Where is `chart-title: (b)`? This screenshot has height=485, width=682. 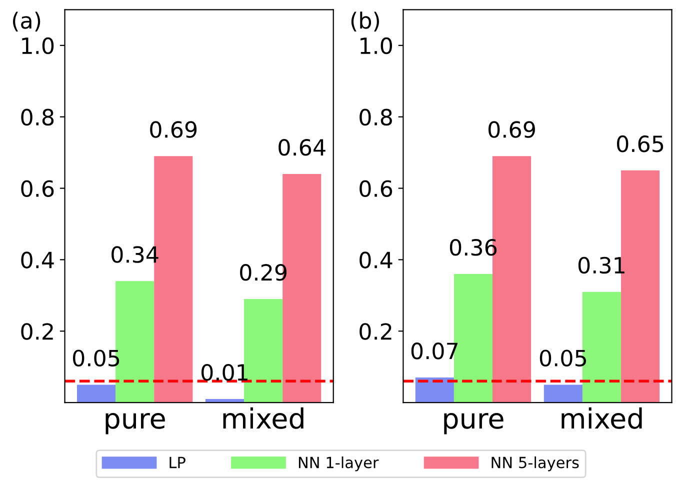 chart-title: (b) is located at coordinates (365, 22).